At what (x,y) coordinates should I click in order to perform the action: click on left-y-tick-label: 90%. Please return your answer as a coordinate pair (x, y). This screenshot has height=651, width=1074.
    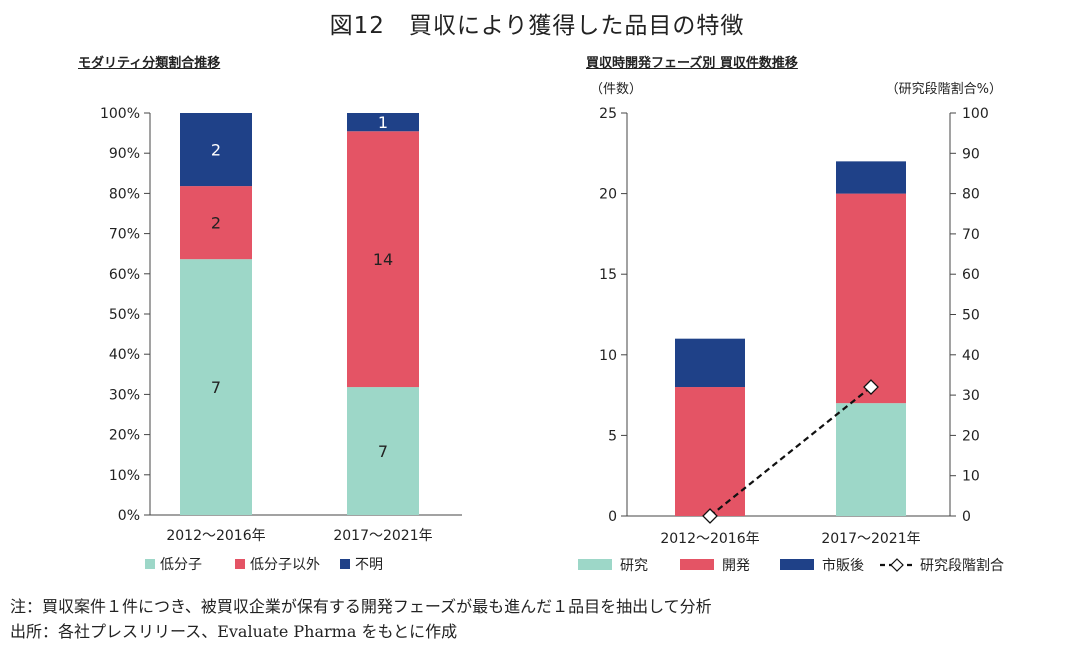
    Looking at the image, I should click on (124, 154).